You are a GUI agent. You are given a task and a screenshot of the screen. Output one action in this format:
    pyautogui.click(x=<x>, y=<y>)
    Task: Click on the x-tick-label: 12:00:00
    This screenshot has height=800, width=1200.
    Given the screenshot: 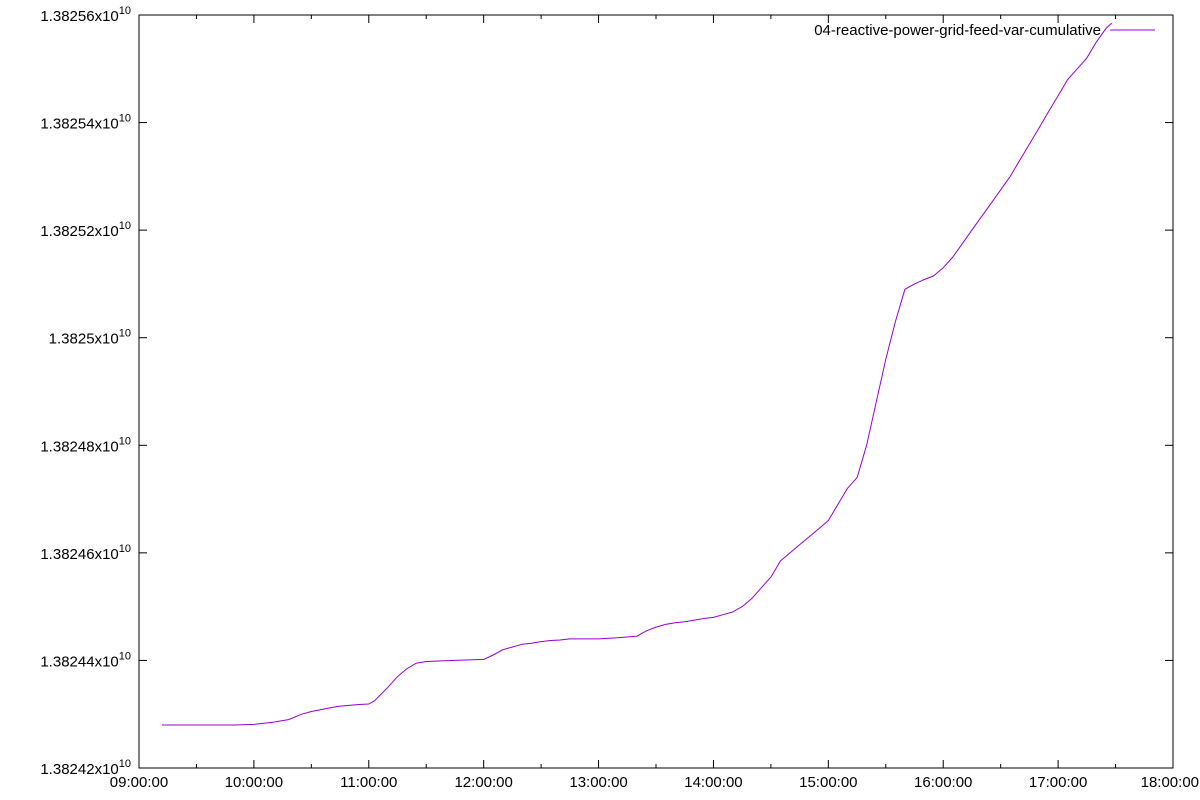 What is the action you would take?
    pyautogui.click(x=483, y=782)
    